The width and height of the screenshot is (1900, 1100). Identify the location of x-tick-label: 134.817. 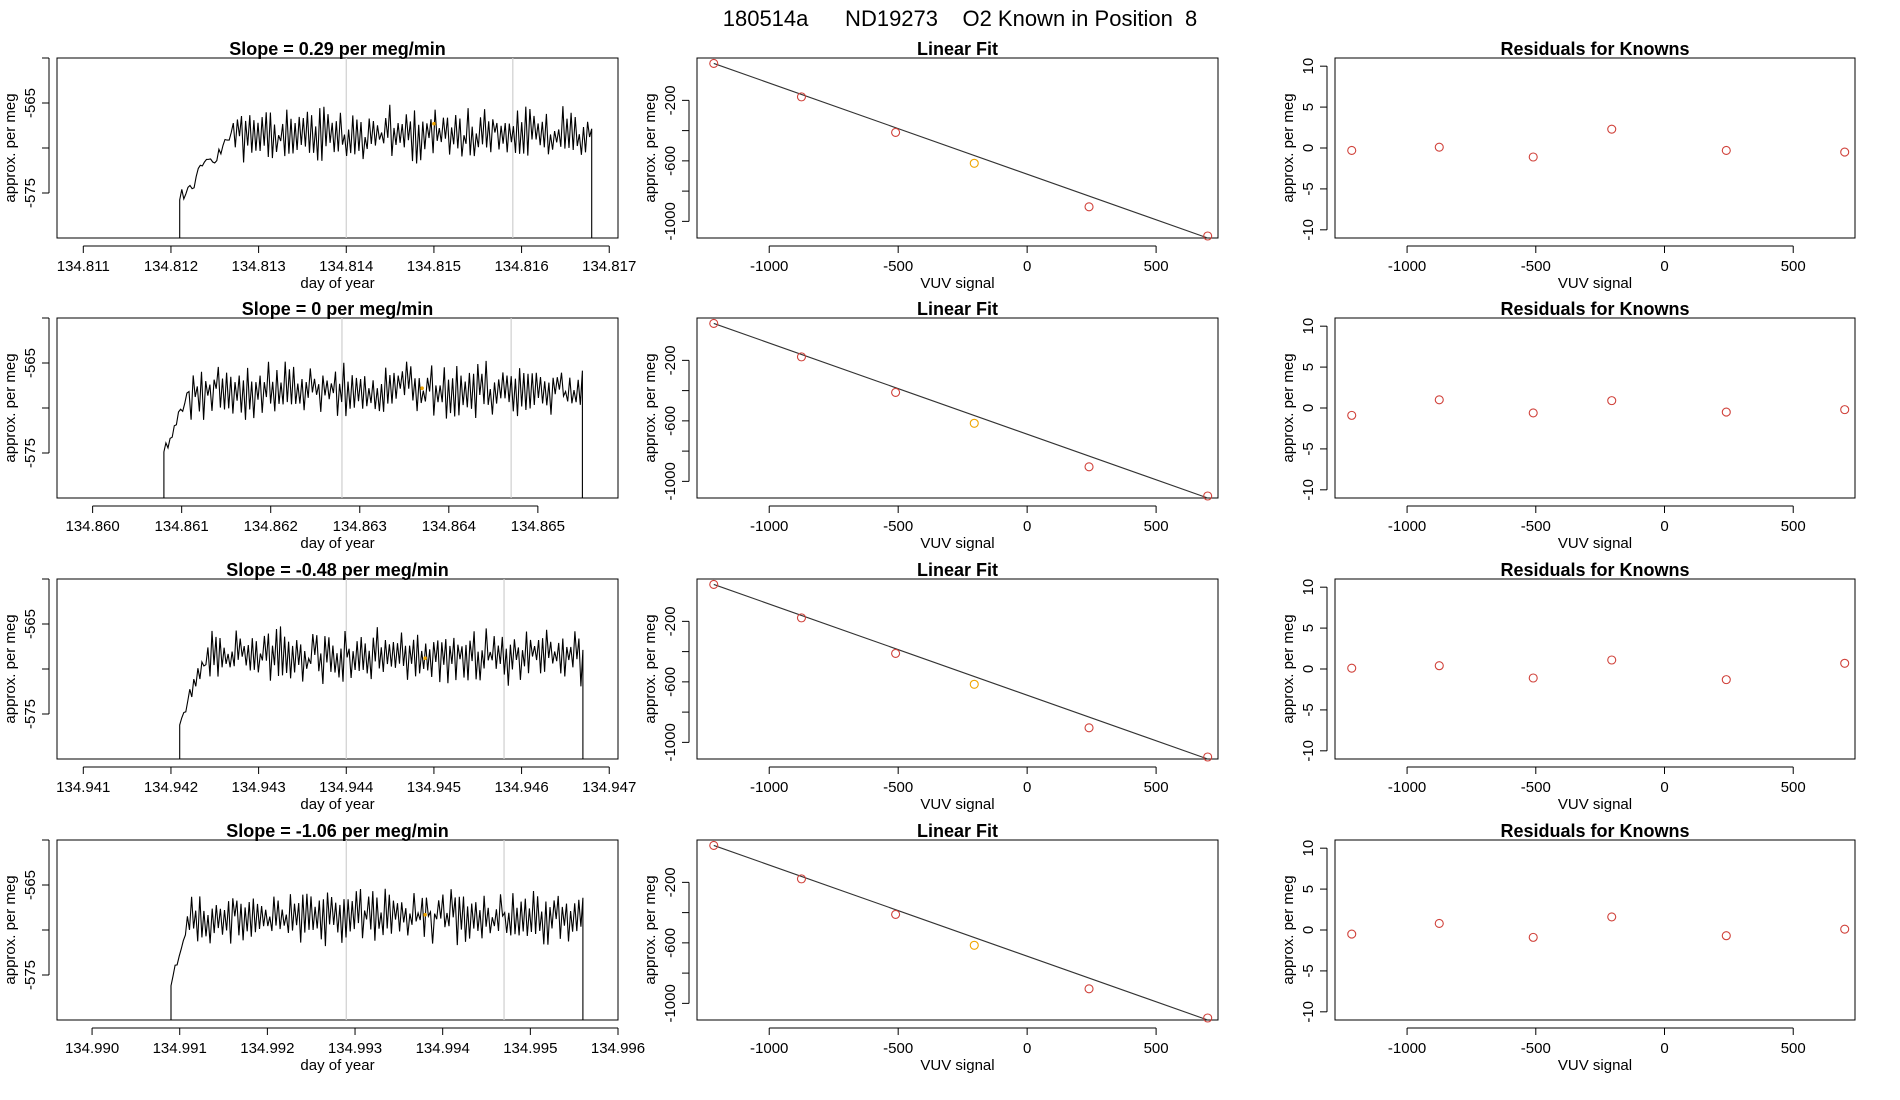
(609, 266).